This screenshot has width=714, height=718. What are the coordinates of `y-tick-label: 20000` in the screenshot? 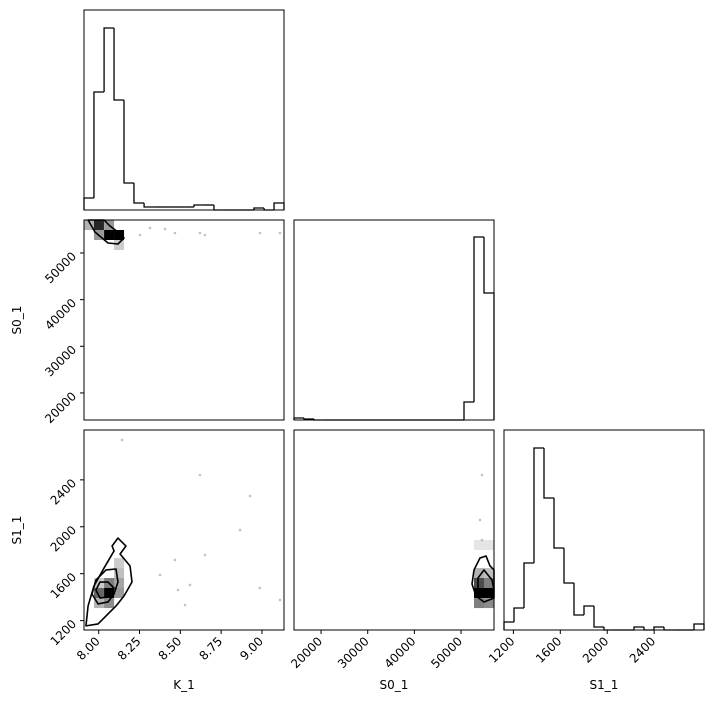 It's located at (60, 407).